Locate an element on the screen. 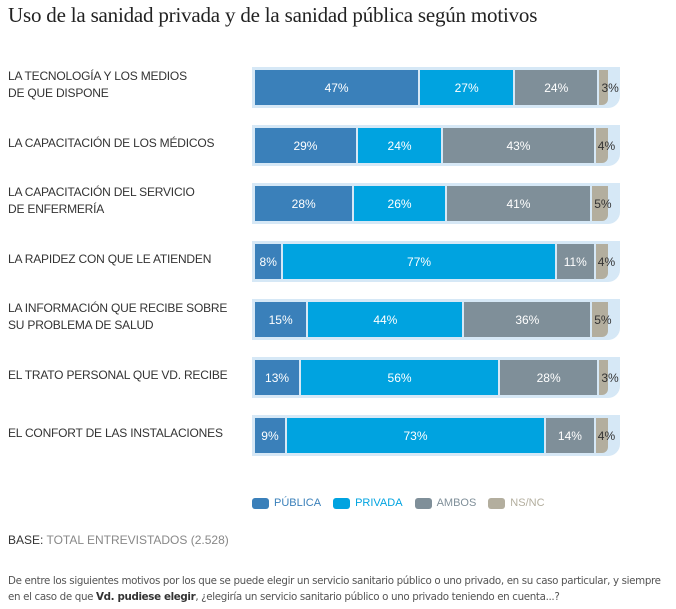 The height and width of the screenshot is (609, 676). stacked-bar: 47% 27% 24% 3% is located at coordinates (436, 87).